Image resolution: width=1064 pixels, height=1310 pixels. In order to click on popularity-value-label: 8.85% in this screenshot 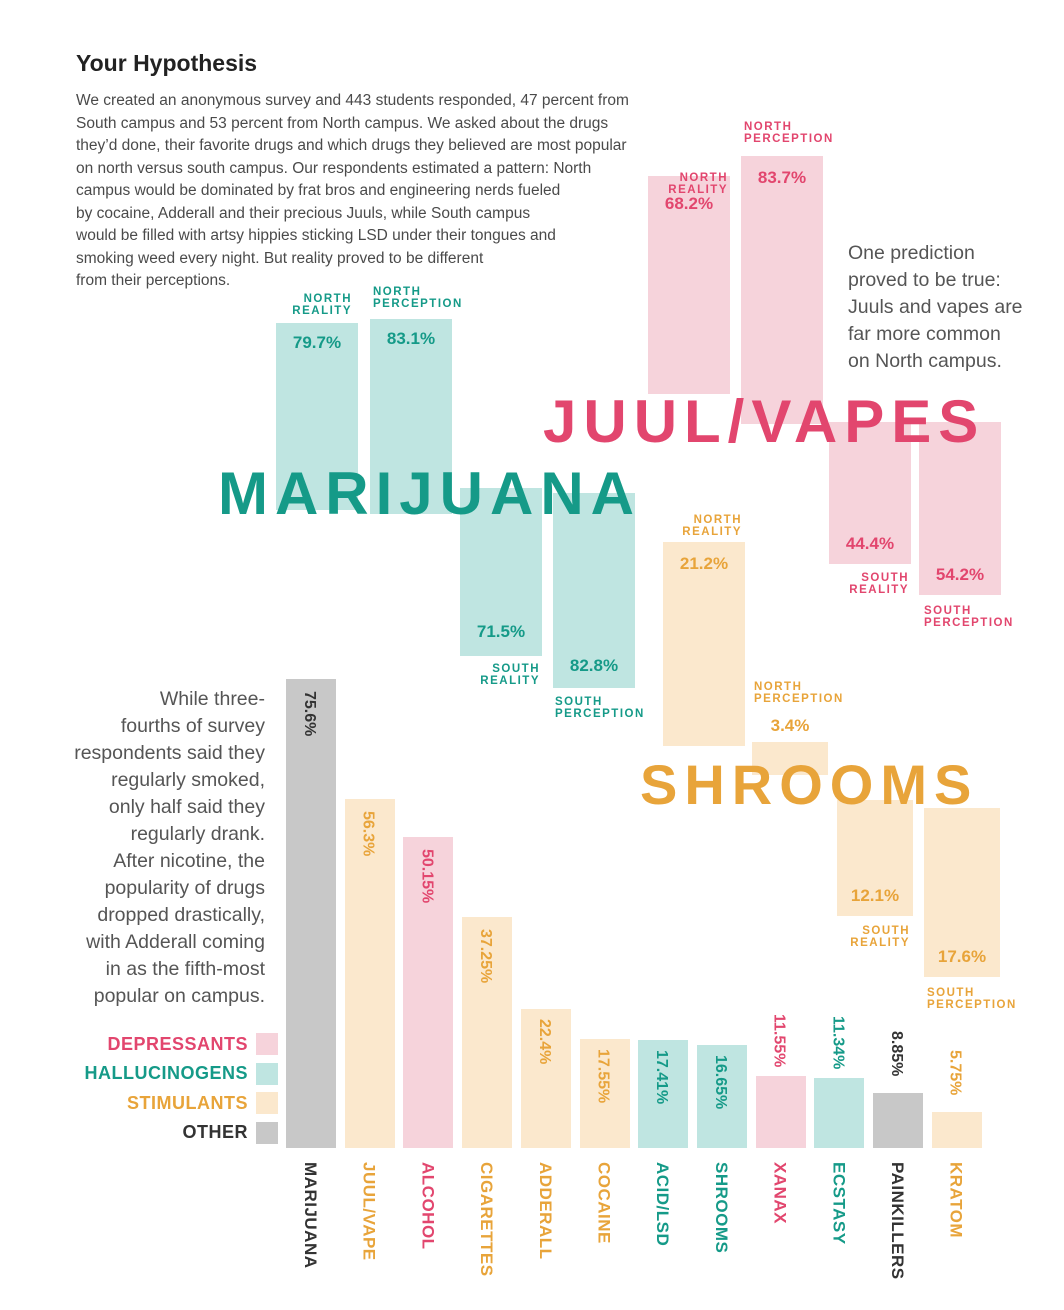, I will do `click(896, 1054)`.